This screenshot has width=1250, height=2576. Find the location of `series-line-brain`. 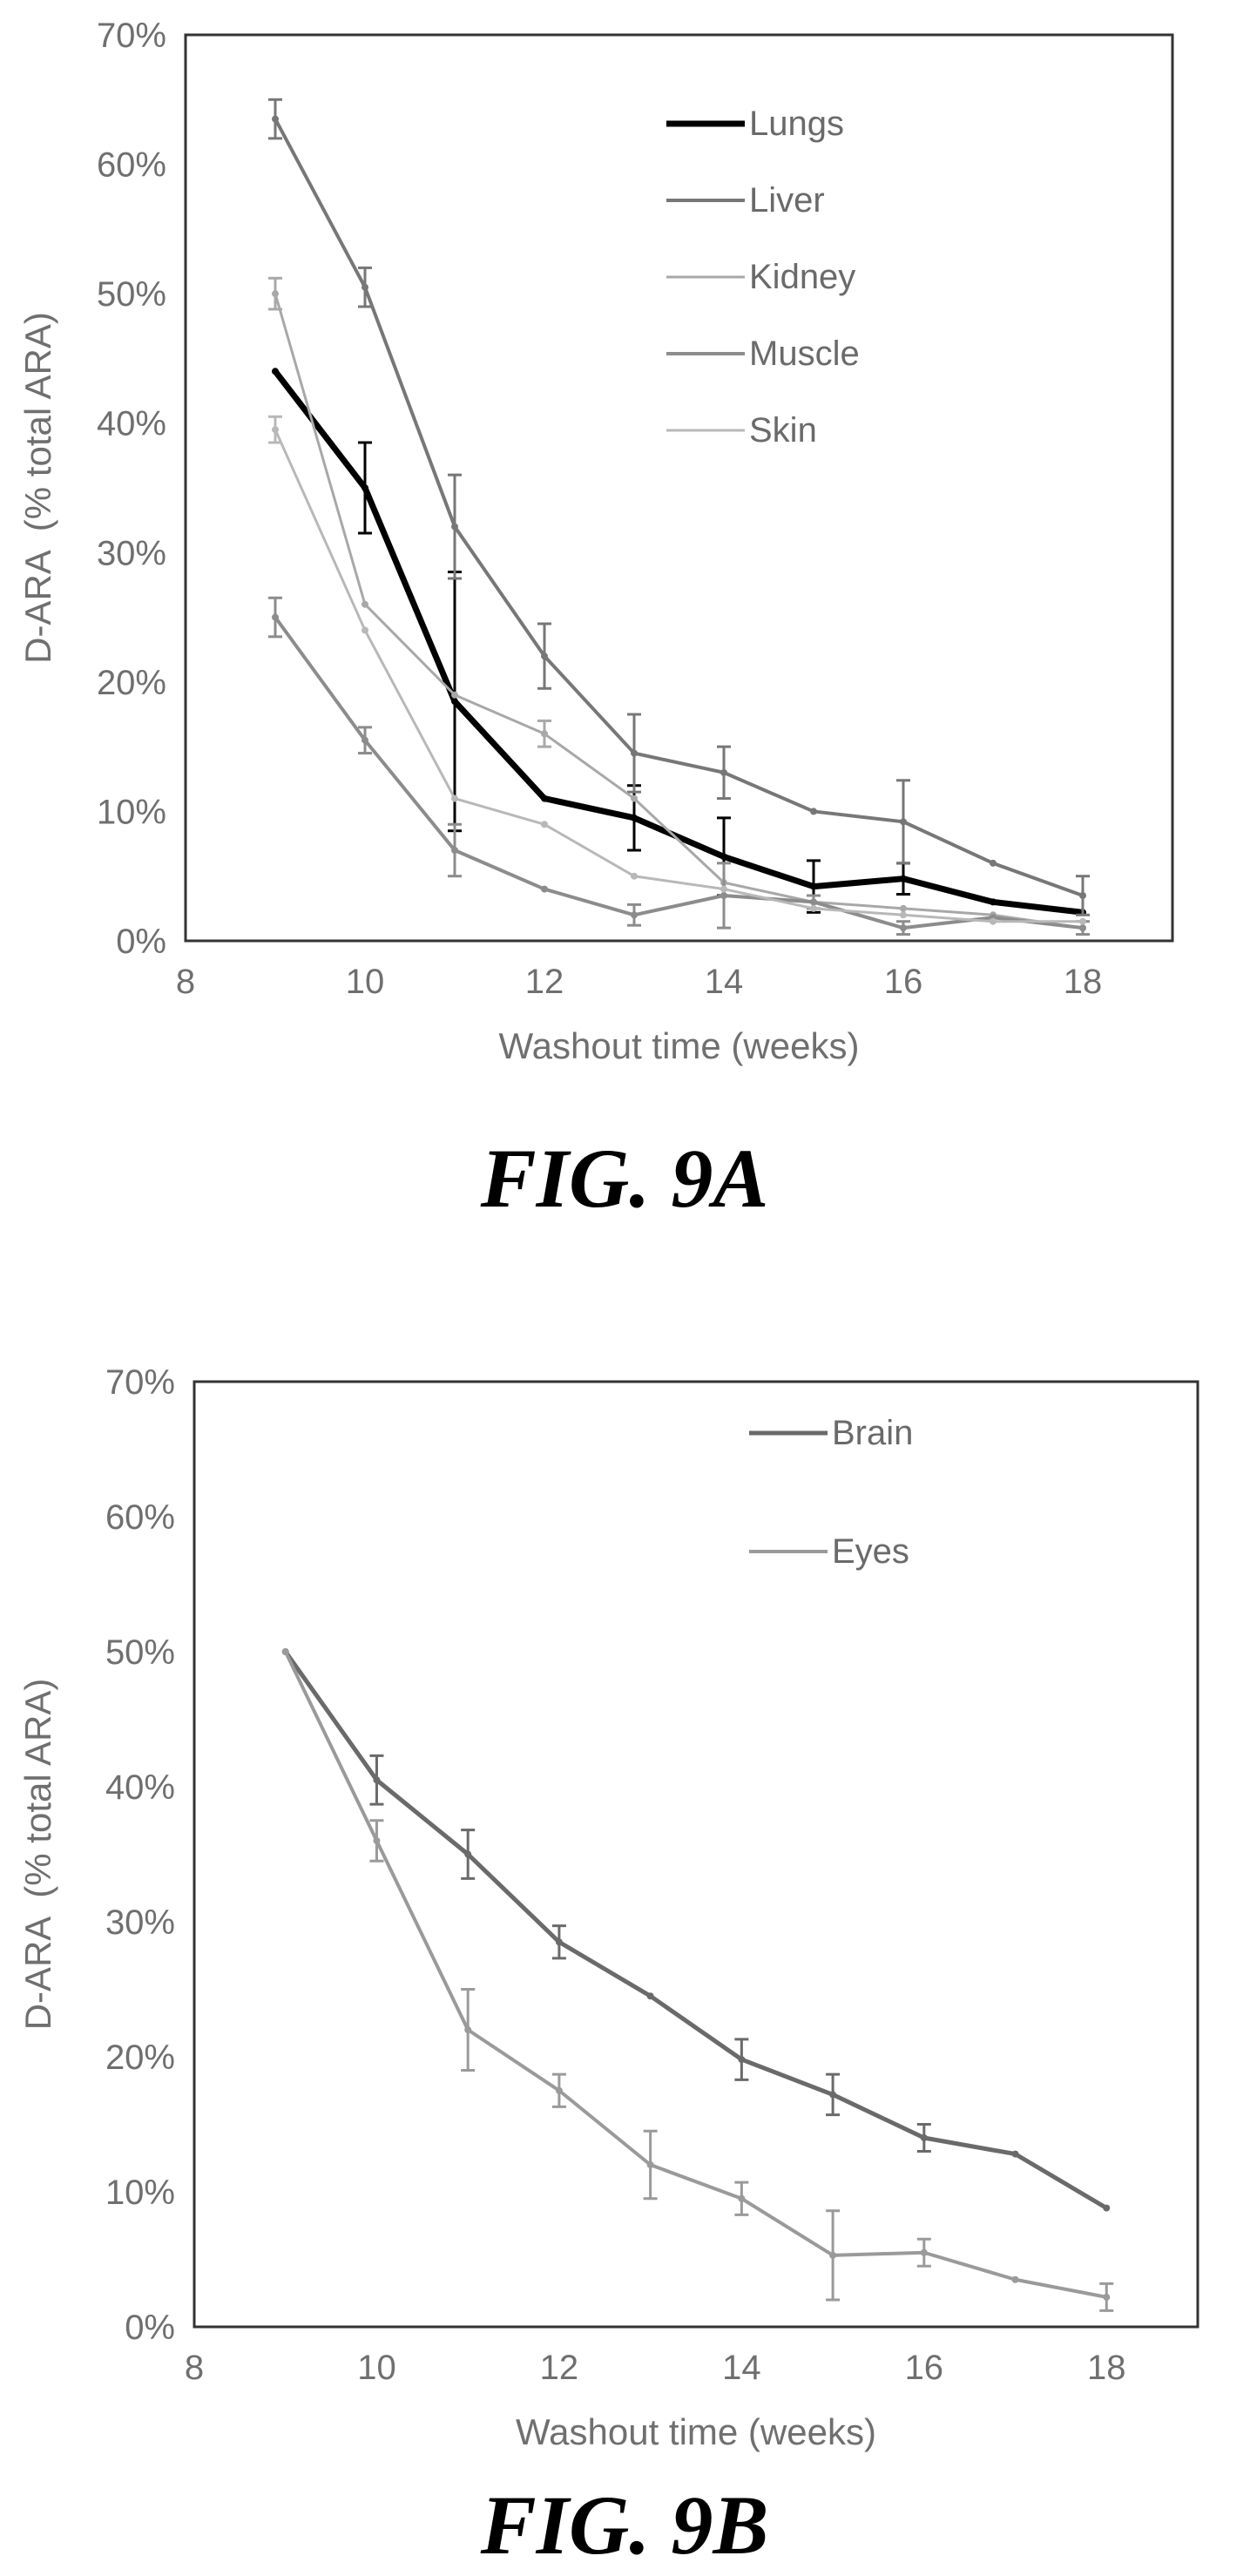

series-line-brain is located at coordinates (695, 1930).